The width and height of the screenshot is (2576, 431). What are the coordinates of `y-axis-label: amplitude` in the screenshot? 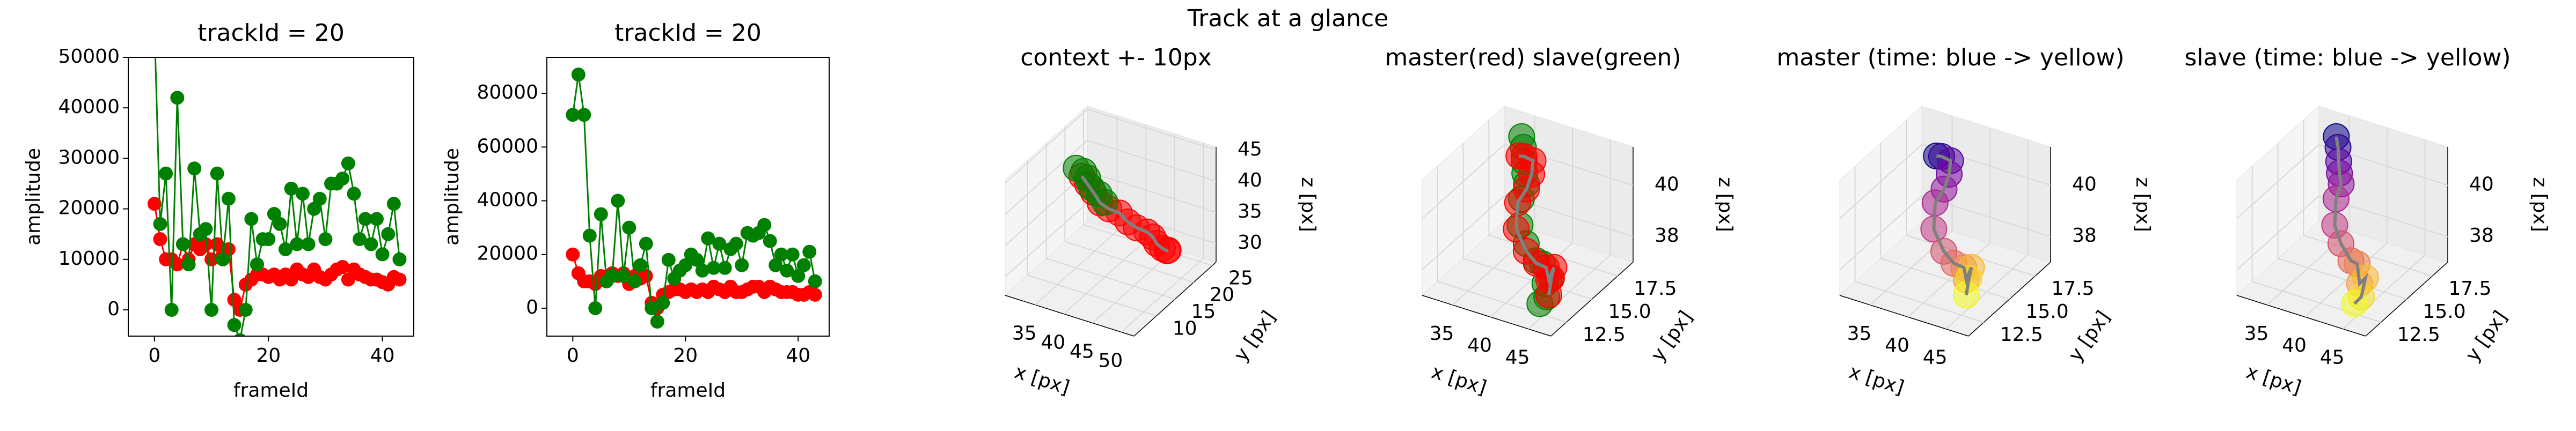 It's located at (34, 197).